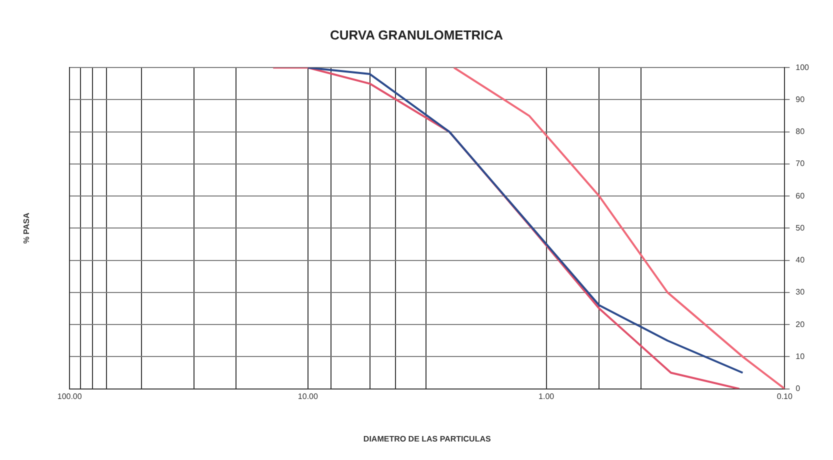  What do you see at coordinates (801, 99) in the screenshot?
I see `y-tick-label: 90` at bounding box center [801, 99].